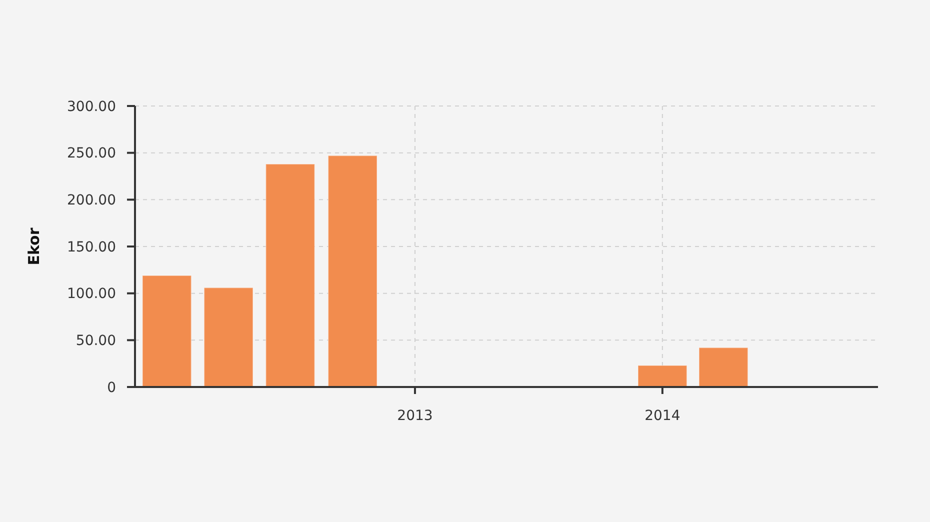 Image resolution: width=930 pixels, height=522 pixels. I want to click on y-tick-label: 300.00, so click(91, 106).